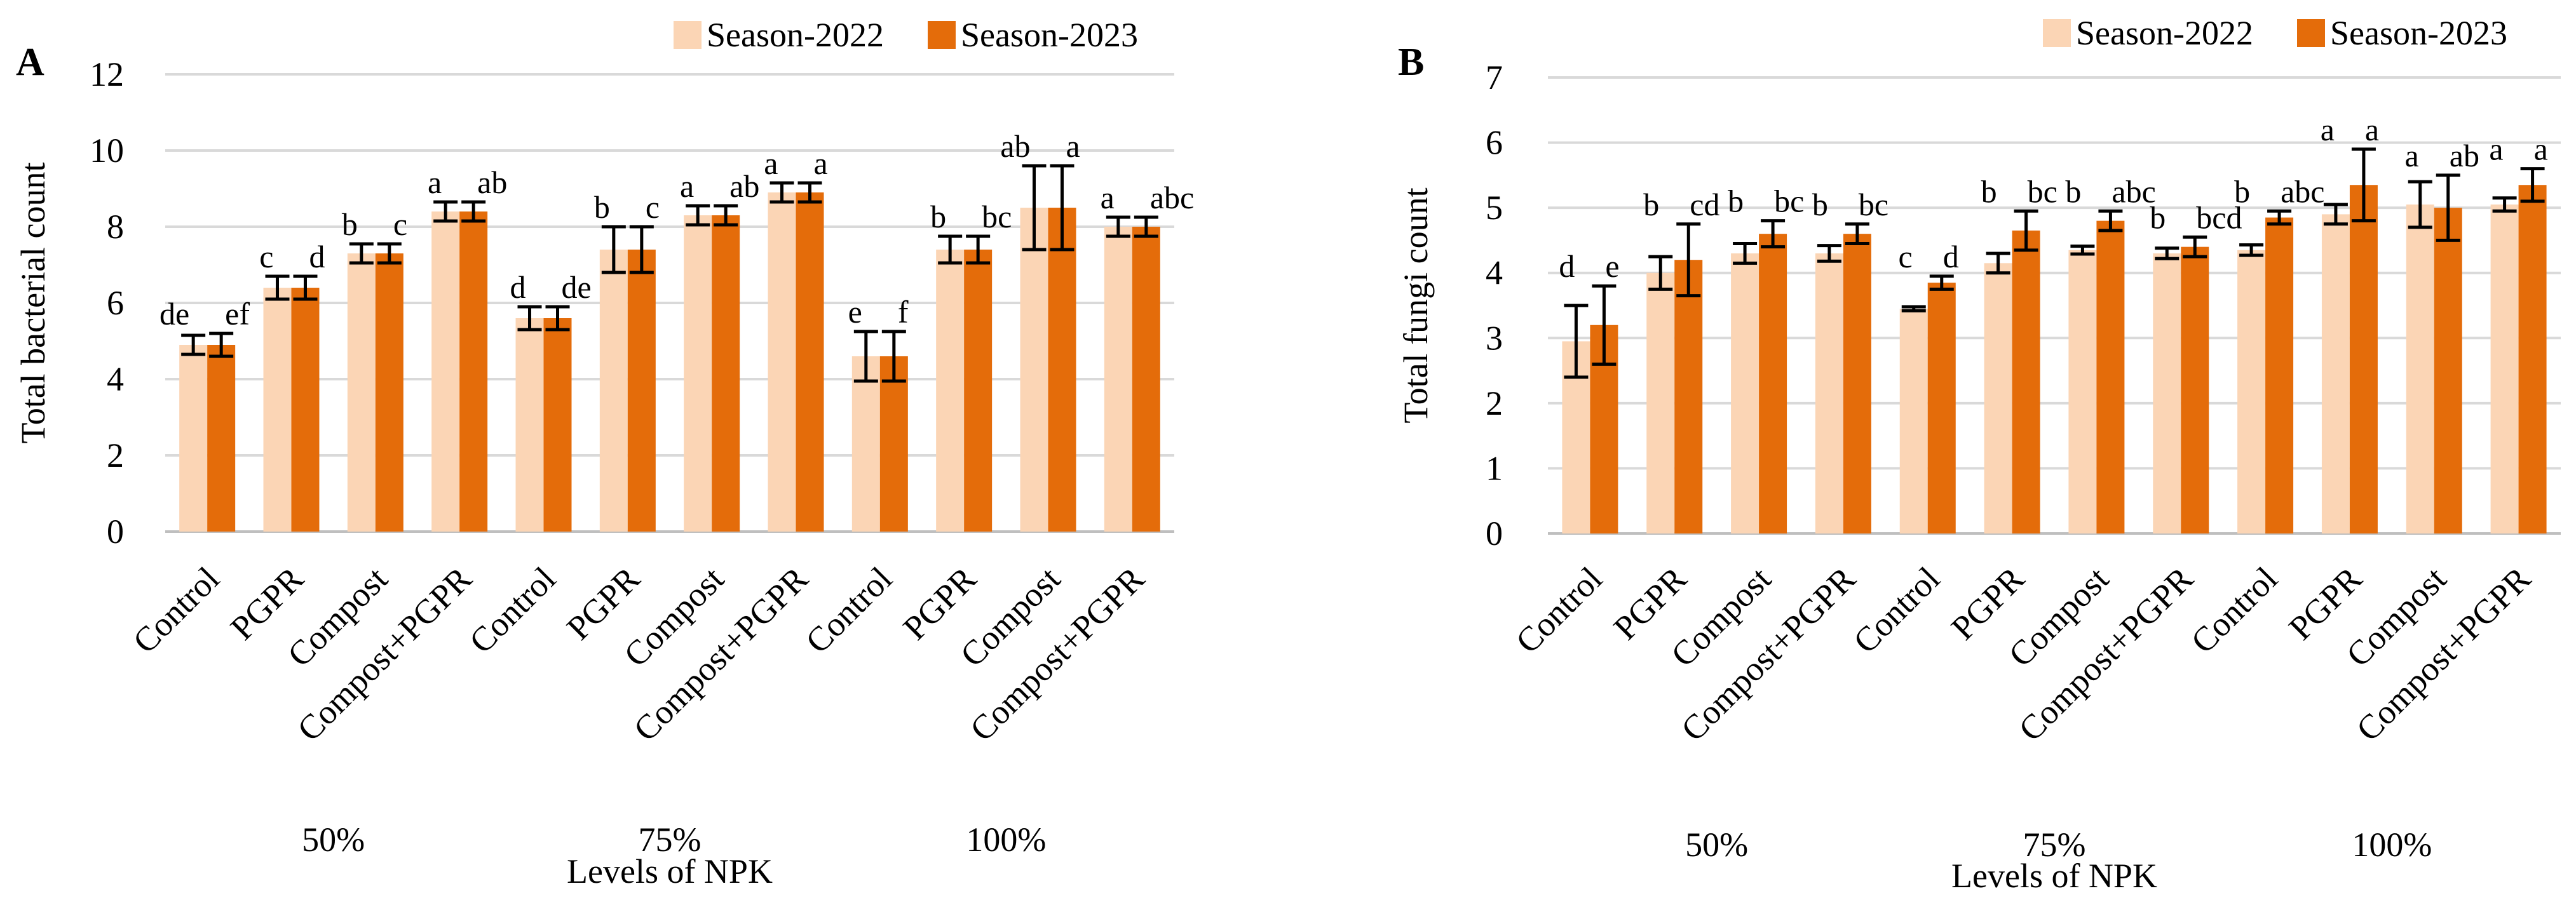 Image resolution: width=2576 pixels, height=912 pixels. Describe the element at coordinates (671, 840) in the screenshot. I see `panela-group-label: 75%` at that location.